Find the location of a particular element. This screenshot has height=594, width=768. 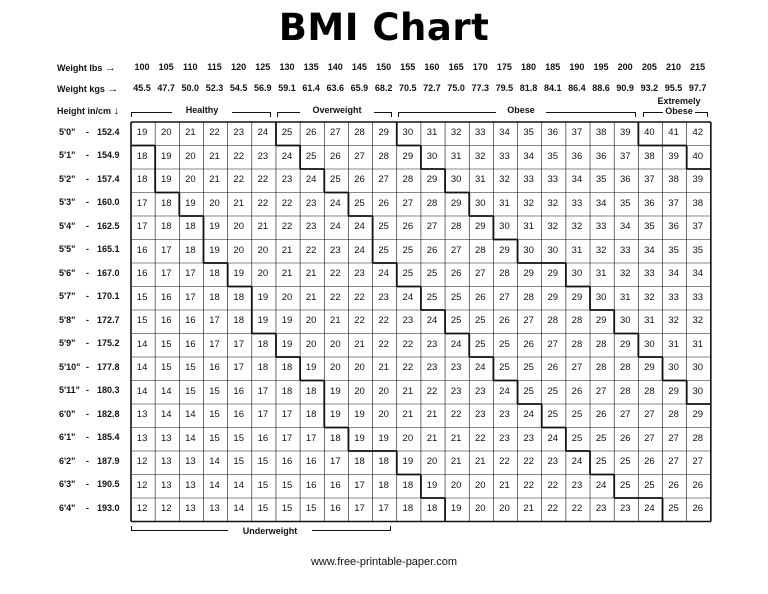

obese-label: Obese is located at coordinates (521, 110).